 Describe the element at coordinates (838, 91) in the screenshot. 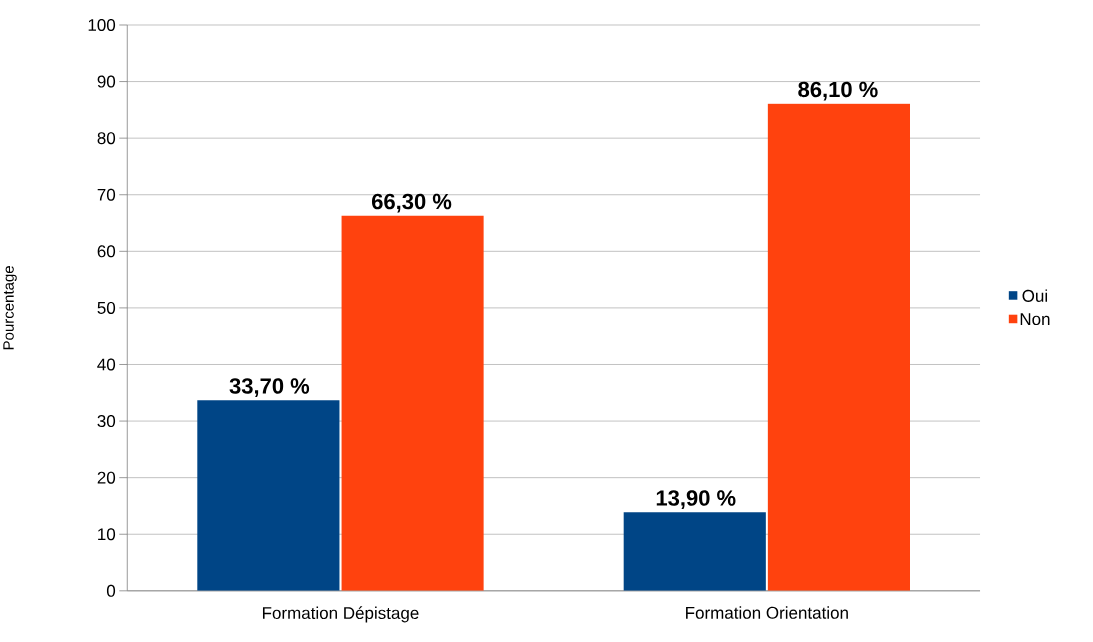

I see `data-label: 86,10 %` at that location.